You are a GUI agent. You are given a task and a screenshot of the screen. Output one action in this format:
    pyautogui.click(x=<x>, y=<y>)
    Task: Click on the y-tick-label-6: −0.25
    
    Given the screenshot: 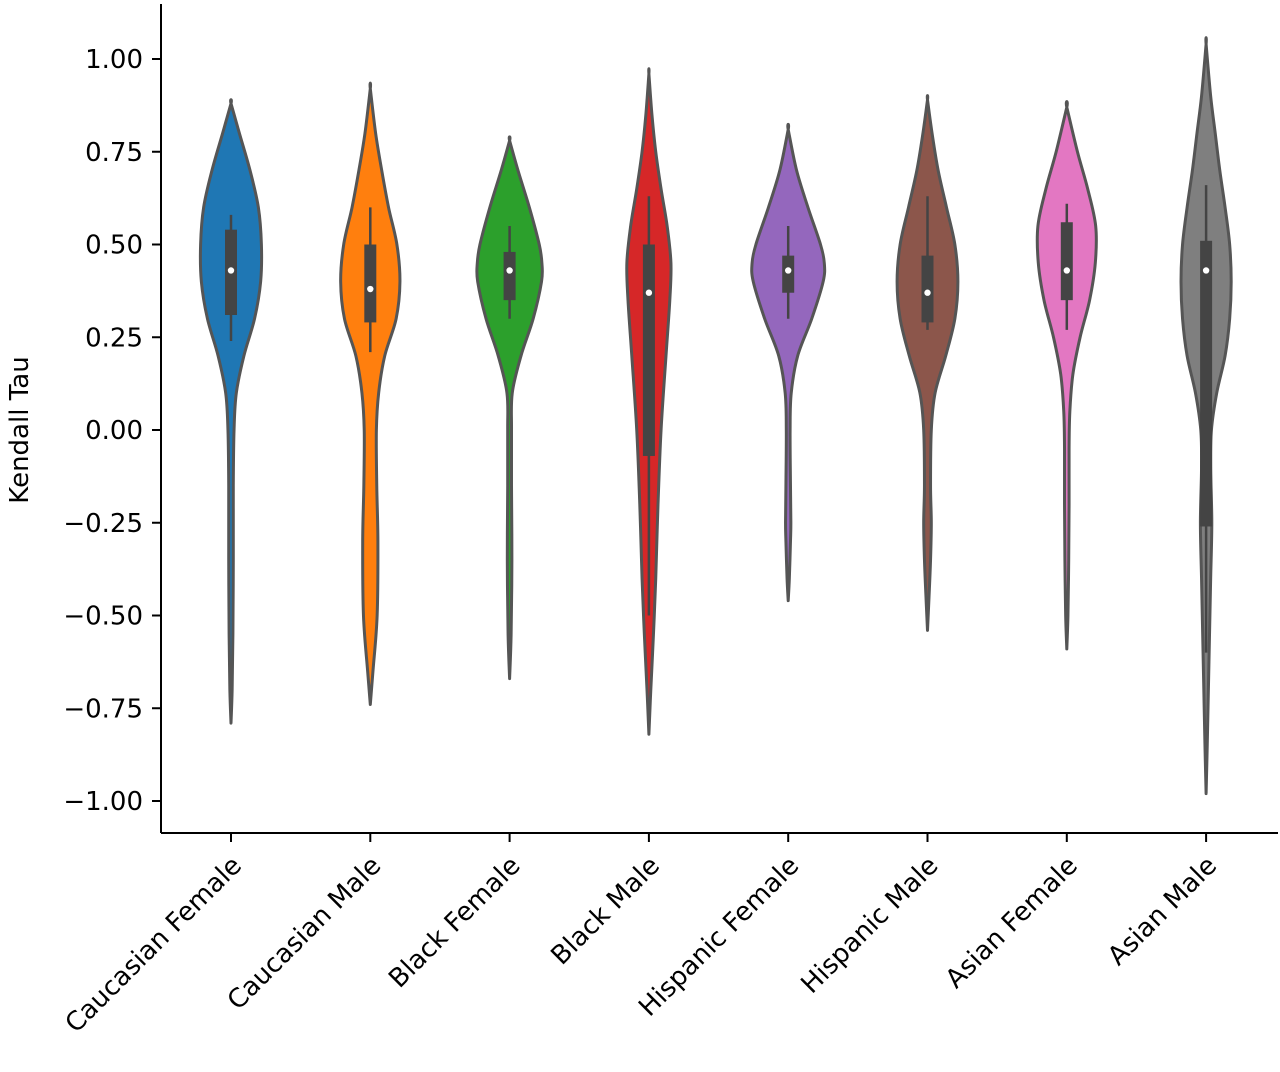 What is the action you would take?
    pyautogui.click(x=103, y=524)
    